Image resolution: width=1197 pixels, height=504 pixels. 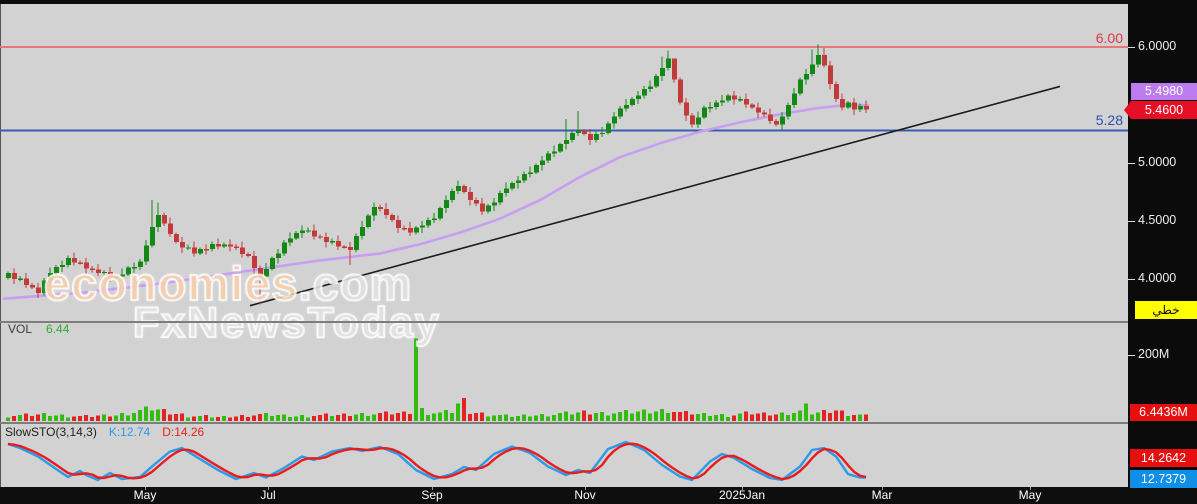 I want to click on x-axis-label: Mar, so click(x=882, y=495).